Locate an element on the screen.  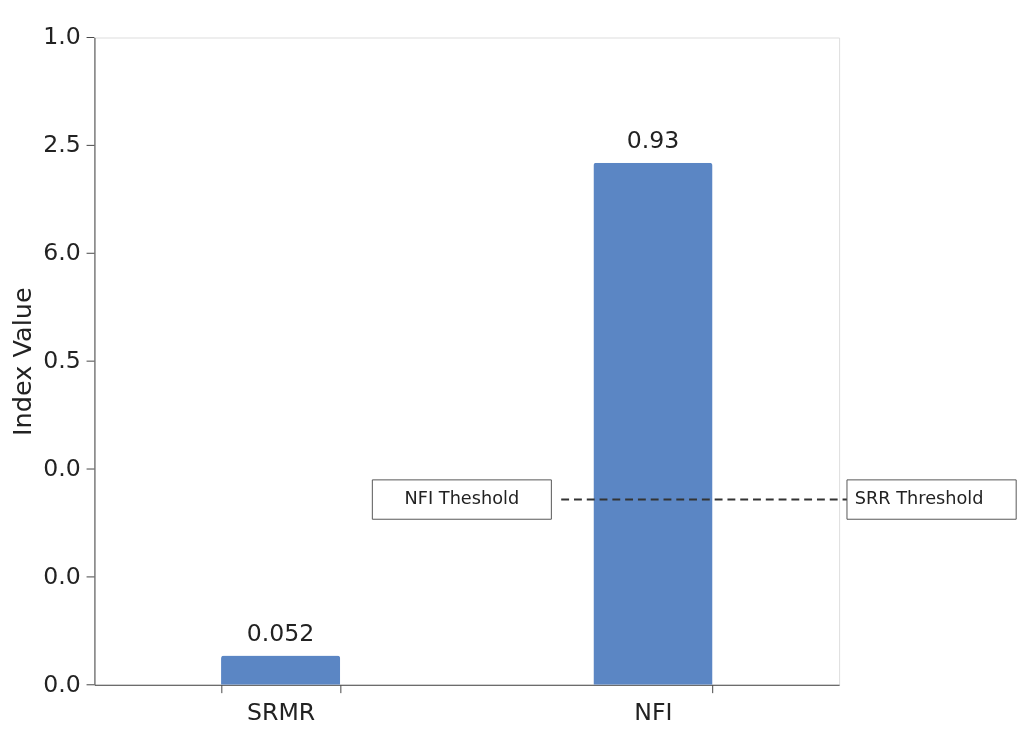
x-tick-label: SRMR is located at coordinates (281, 711).